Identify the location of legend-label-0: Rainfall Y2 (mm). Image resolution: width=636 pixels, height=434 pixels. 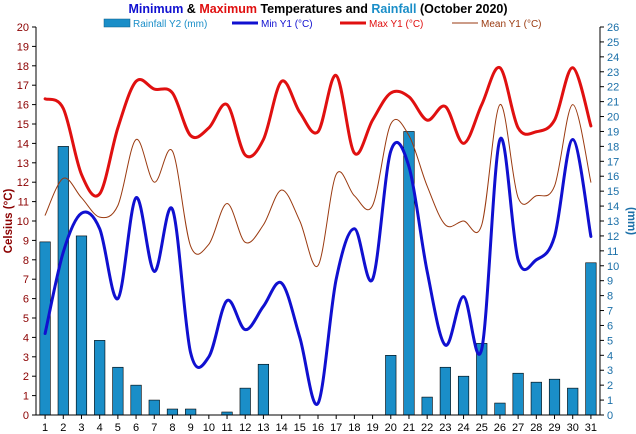
(170, 24).